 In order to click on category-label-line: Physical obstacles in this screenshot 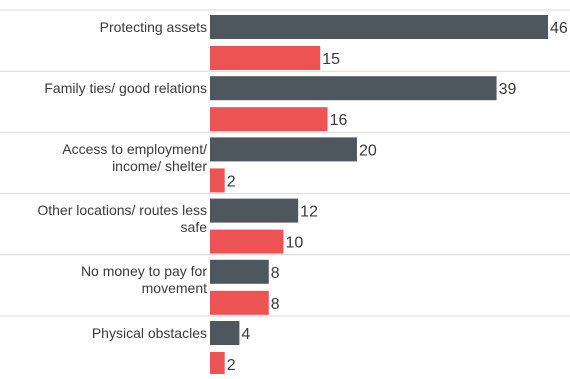, I will do `click(149, 332)`.